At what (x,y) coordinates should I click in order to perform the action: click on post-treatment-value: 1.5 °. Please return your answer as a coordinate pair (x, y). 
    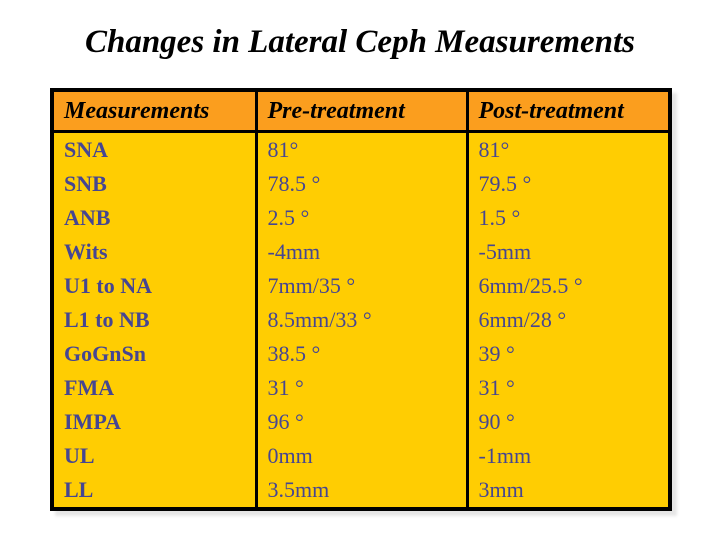
    Looking at the image, I should click on (567, 218).